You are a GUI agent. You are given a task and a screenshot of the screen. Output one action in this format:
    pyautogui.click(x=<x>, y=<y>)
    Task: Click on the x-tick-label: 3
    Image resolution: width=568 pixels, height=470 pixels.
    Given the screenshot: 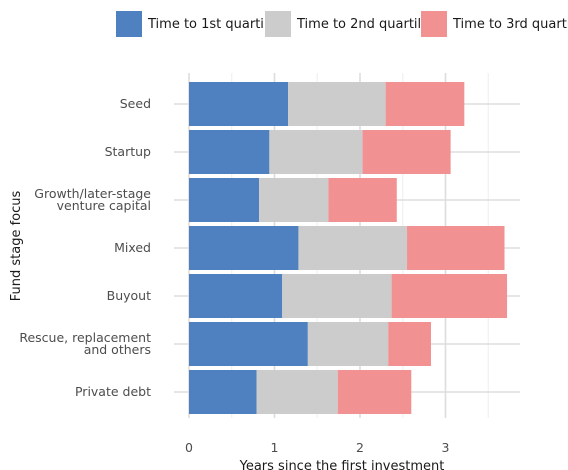 What is the action you would take?
    pyautogui.click(x=446, y=447)
    